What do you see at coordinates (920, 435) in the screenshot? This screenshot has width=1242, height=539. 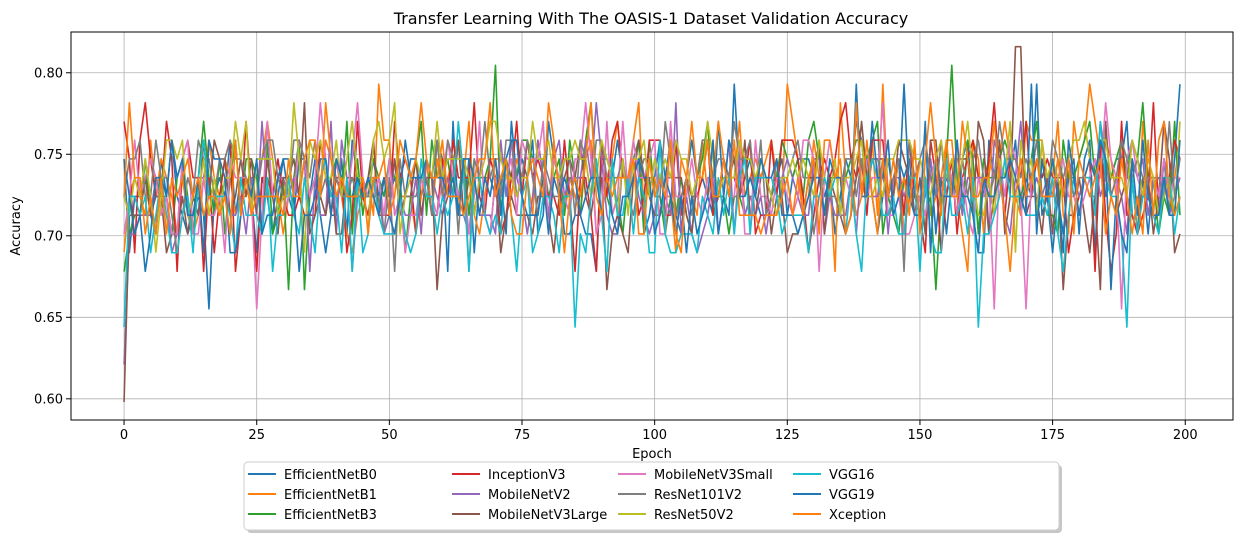 I see `x-tick-label: 150` at bounding box center [920, 435].